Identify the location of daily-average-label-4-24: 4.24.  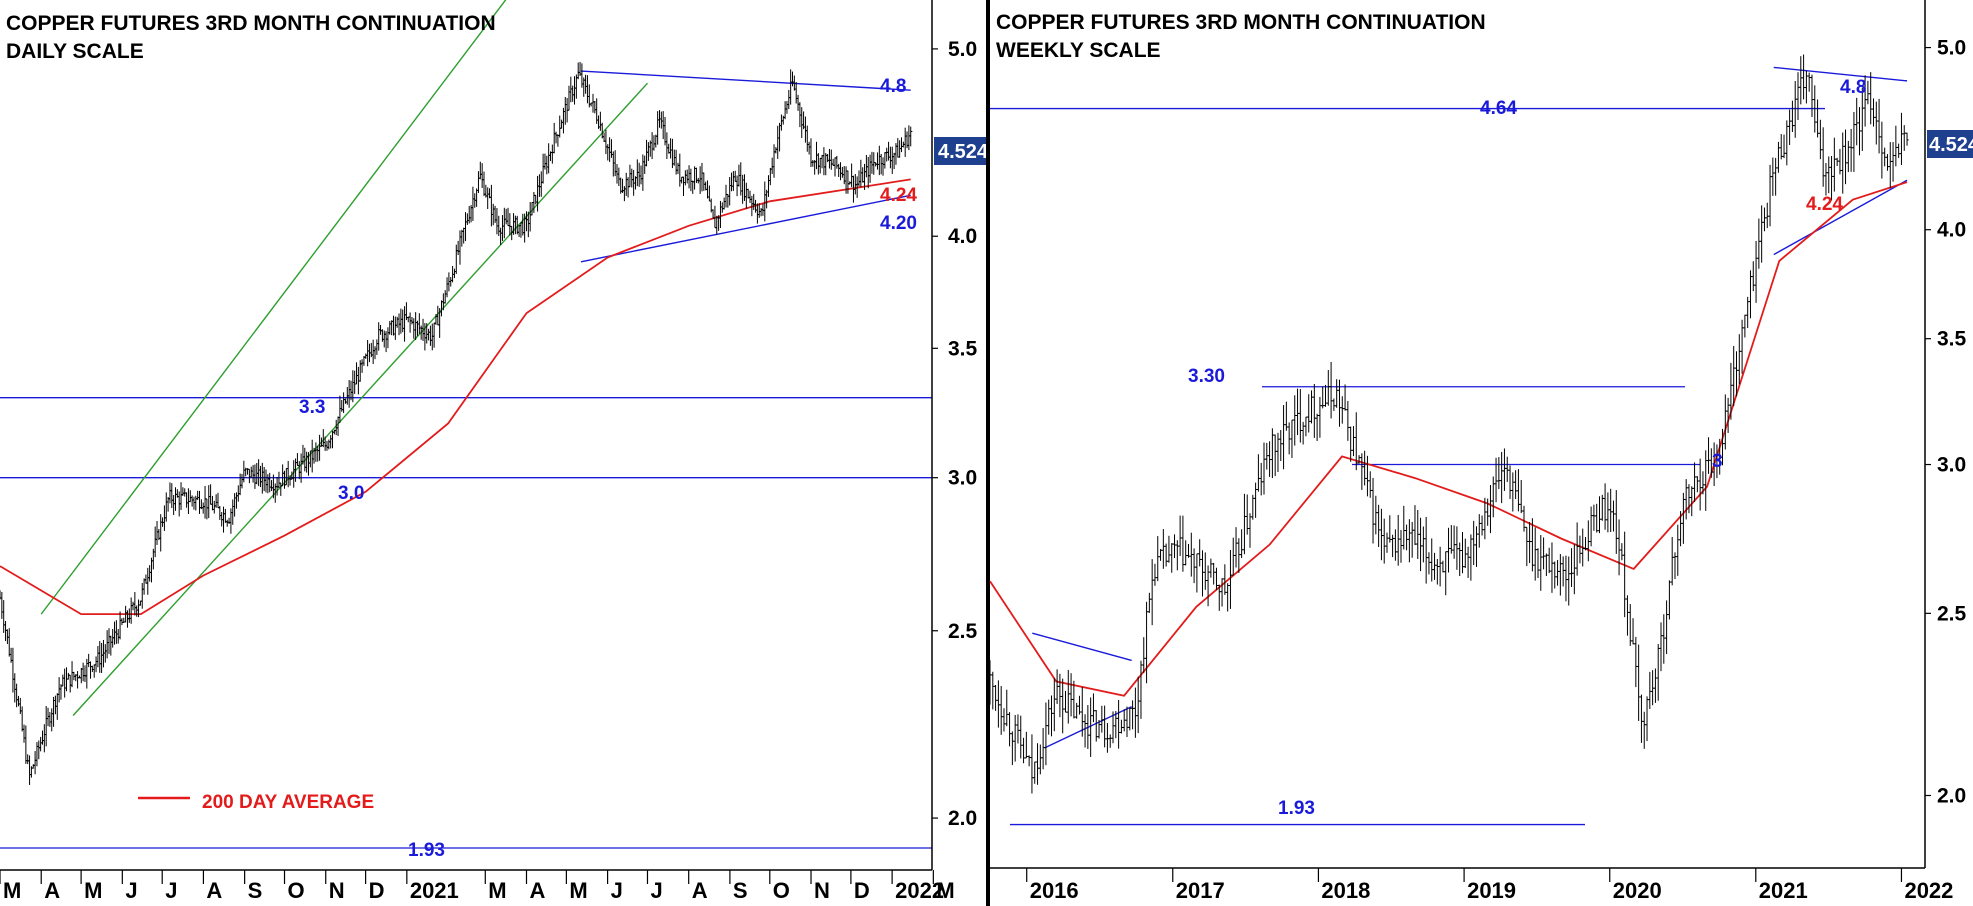
(898, 195).